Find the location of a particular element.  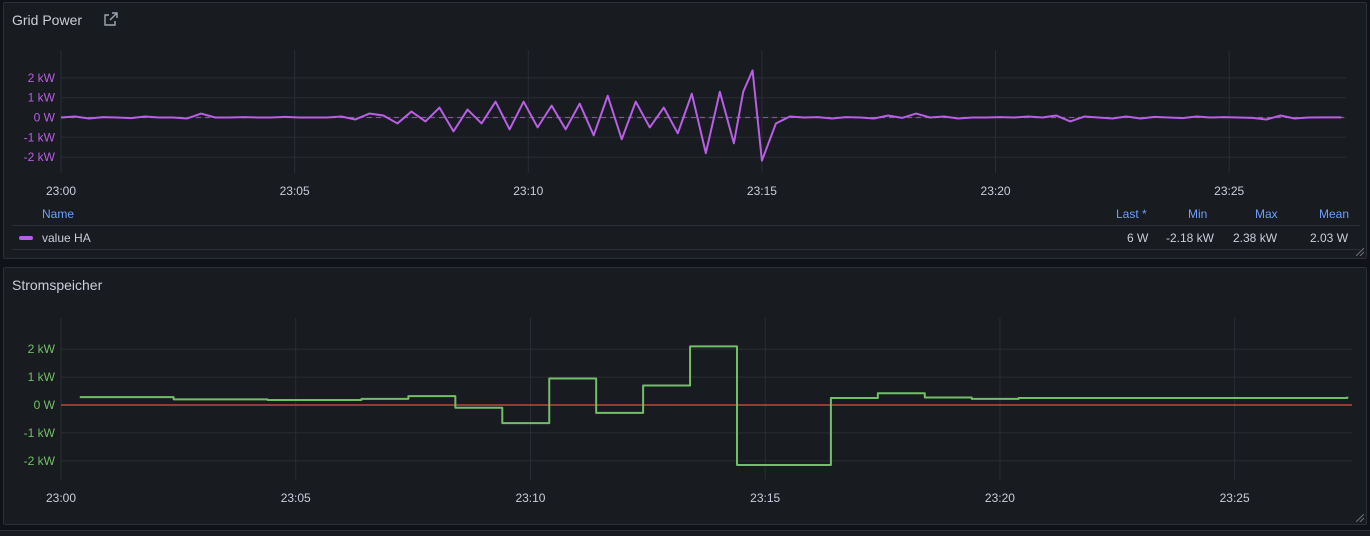

legend-last-value: 6 W is located at coordinates (1137, 238).